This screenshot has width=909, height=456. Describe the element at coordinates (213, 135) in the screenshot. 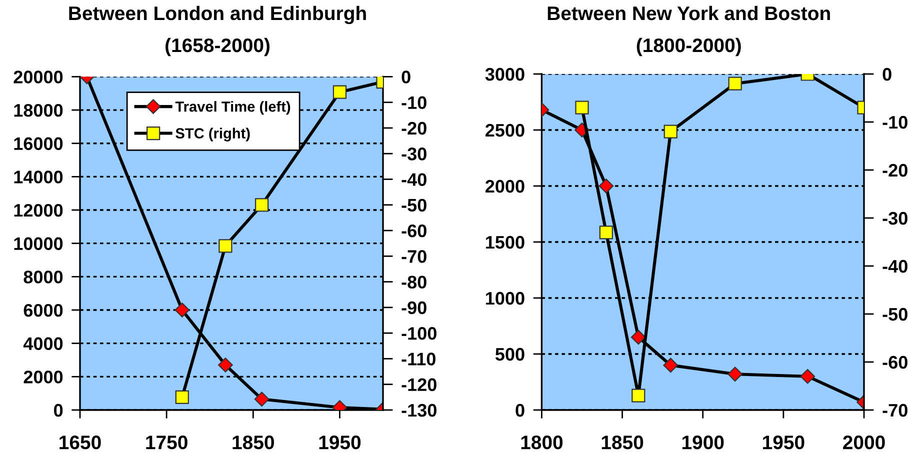

I see `legend-label: STC (right)` at that location.